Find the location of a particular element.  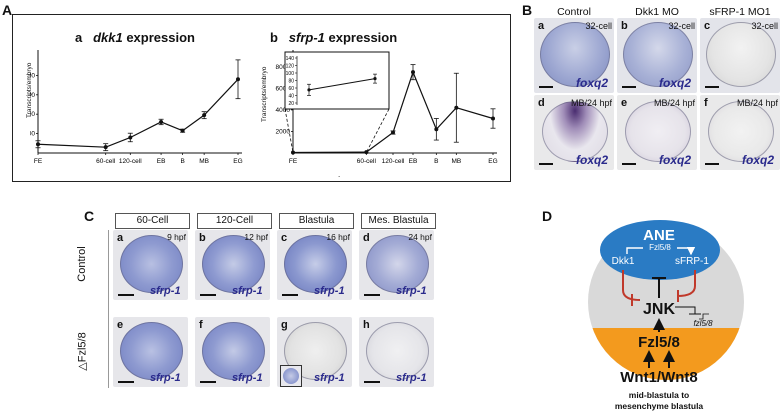

chart-b-series-line is located at coordinates (429, 111).